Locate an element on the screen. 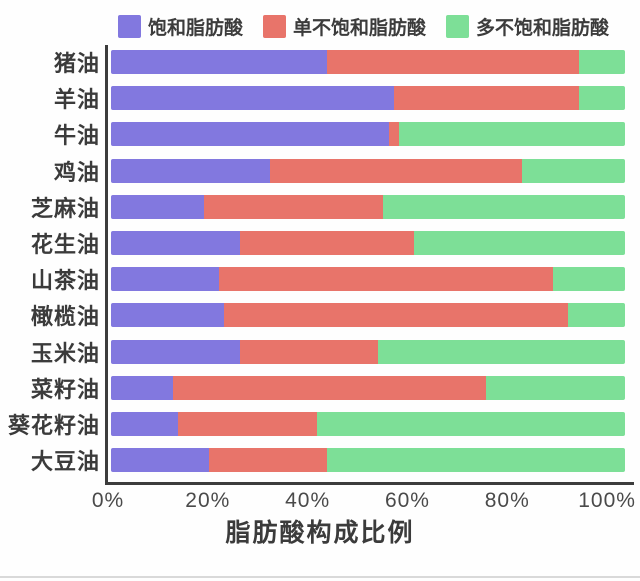 This screenshot has width=640, height=581. x-tick-label: 100% is located at coordinates (607, 500).